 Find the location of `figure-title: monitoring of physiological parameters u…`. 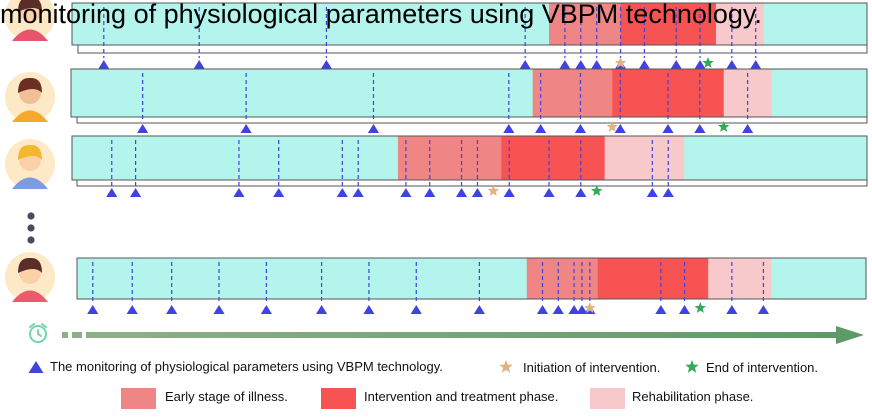

figure-title: monitoring of physiological parameters u… is located at coordinates (381, 14).